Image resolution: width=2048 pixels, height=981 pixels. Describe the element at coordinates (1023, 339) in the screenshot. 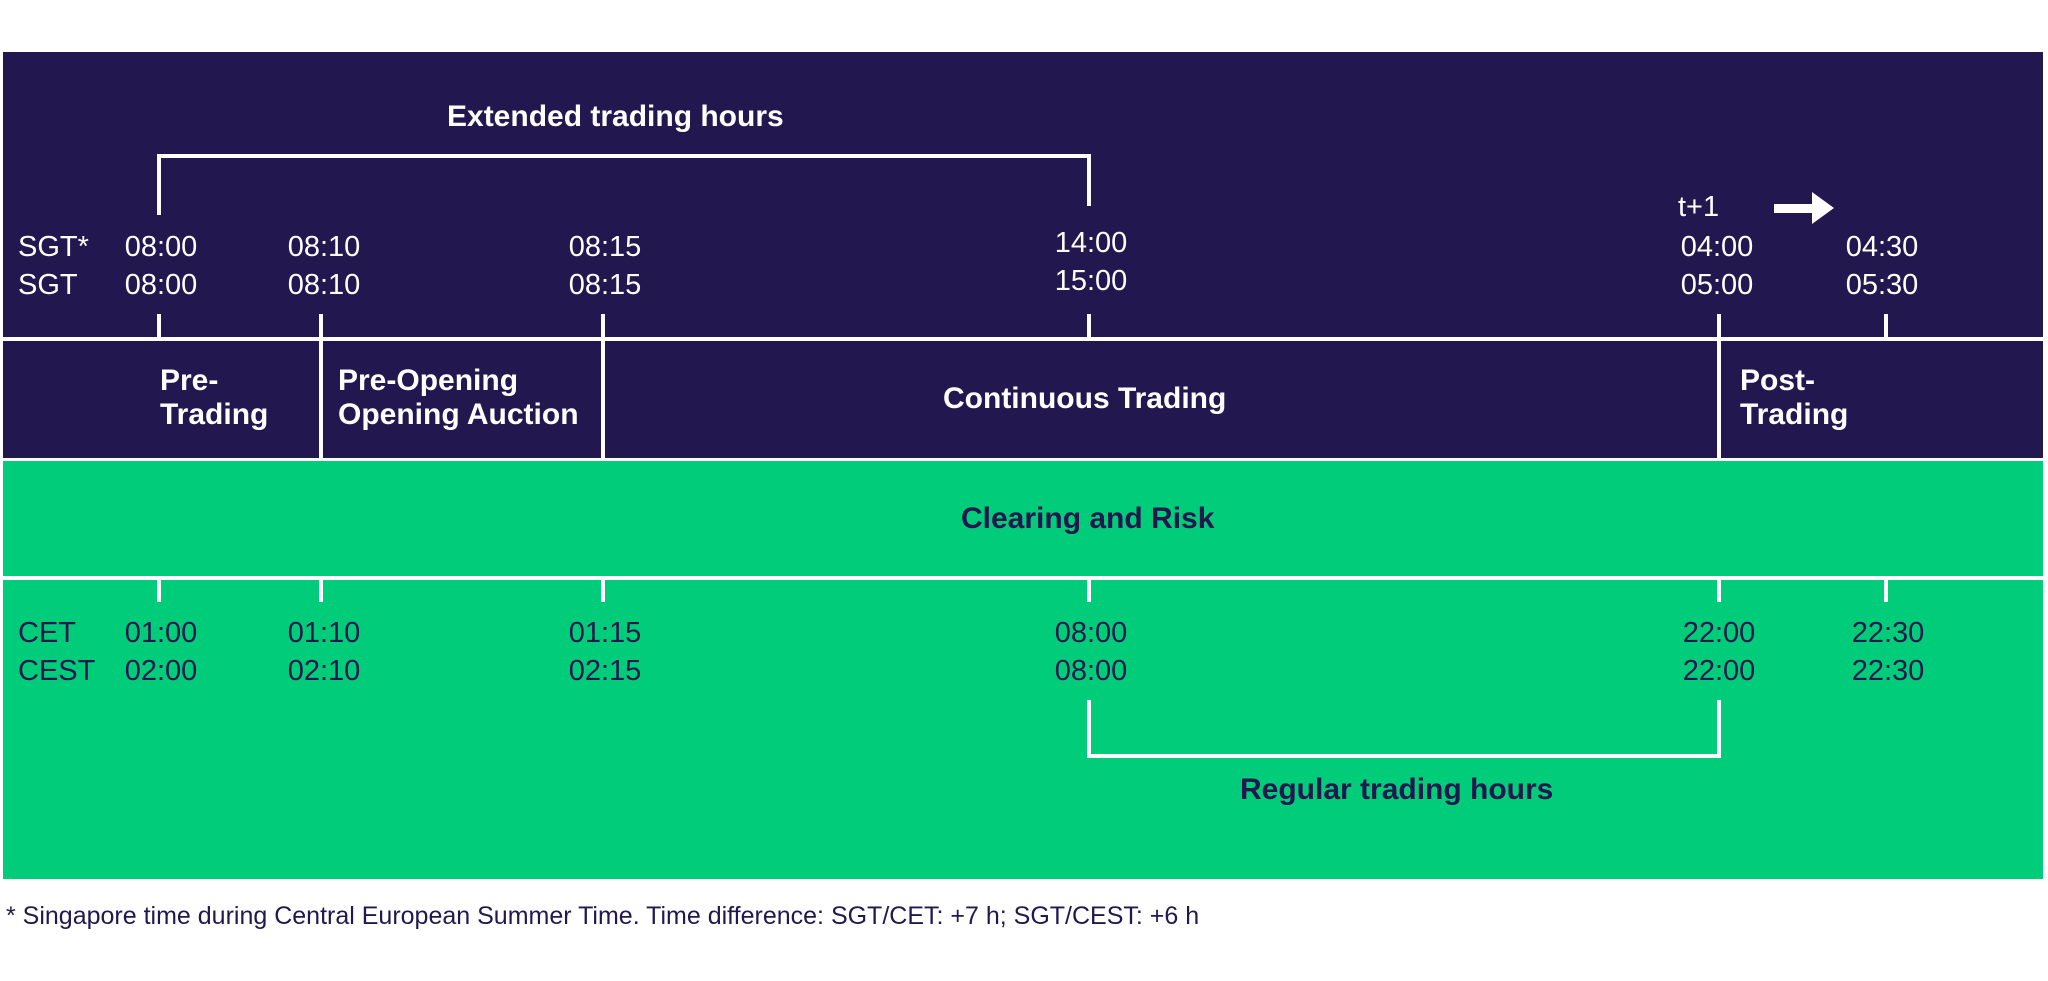

I see `upper-timeline-line` at that location.